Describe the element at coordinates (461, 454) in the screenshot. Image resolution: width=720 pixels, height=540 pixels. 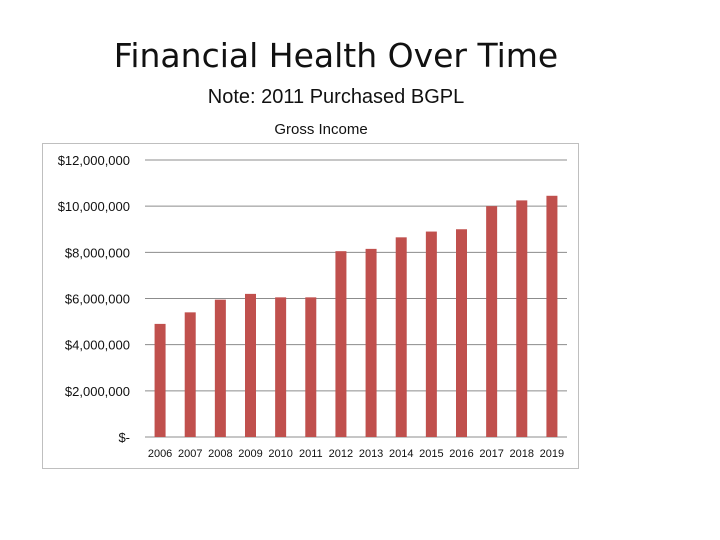
I see `x-tick-label: 2016` at that location.